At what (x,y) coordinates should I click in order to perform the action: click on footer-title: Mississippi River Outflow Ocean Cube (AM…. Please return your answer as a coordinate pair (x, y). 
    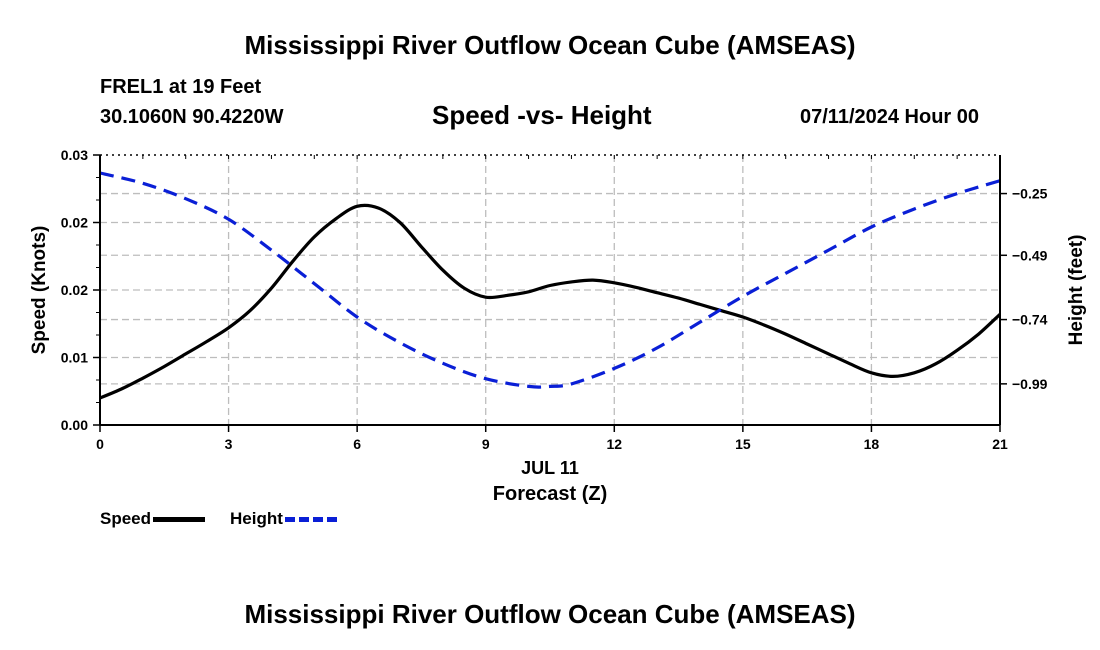
    Looking at the image, I should click on (550, 614).